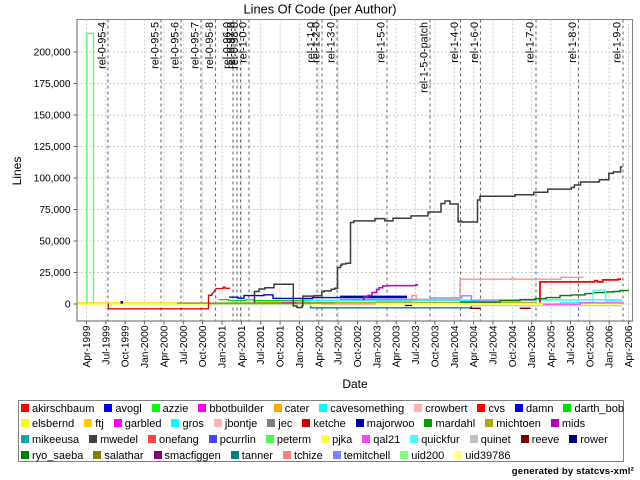 This screenshot has width=640, height=480. I want to click on svg-text: rel-1-9-0, so click(618, 42).